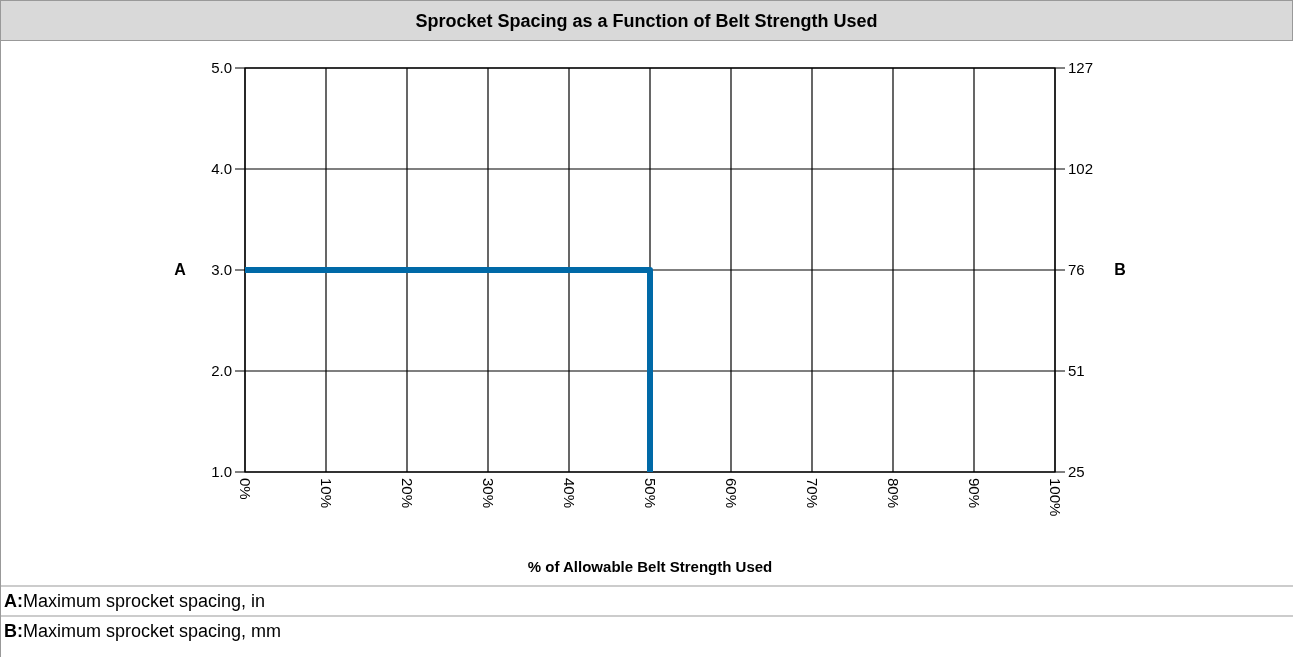 This screenshot has height=657, width=1293. I want to click on y-tick-label: 2.0, so click(221, 370).